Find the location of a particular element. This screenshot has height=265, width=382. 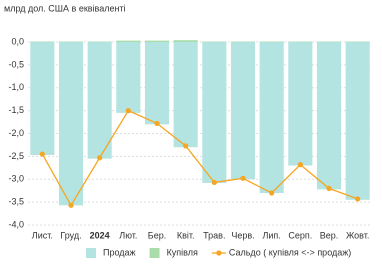

y-tick-label: 0,0 is located at coordinates (17, 41).